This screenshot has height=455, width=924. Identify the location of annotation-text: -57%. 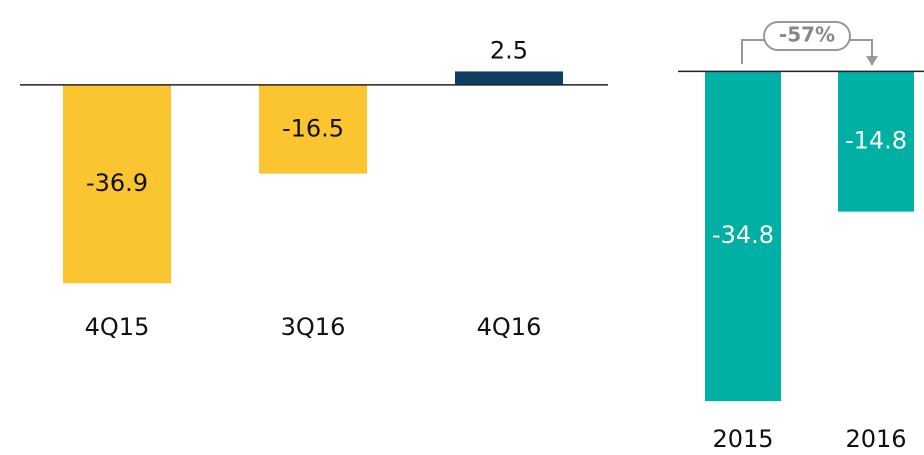
(807, 35).